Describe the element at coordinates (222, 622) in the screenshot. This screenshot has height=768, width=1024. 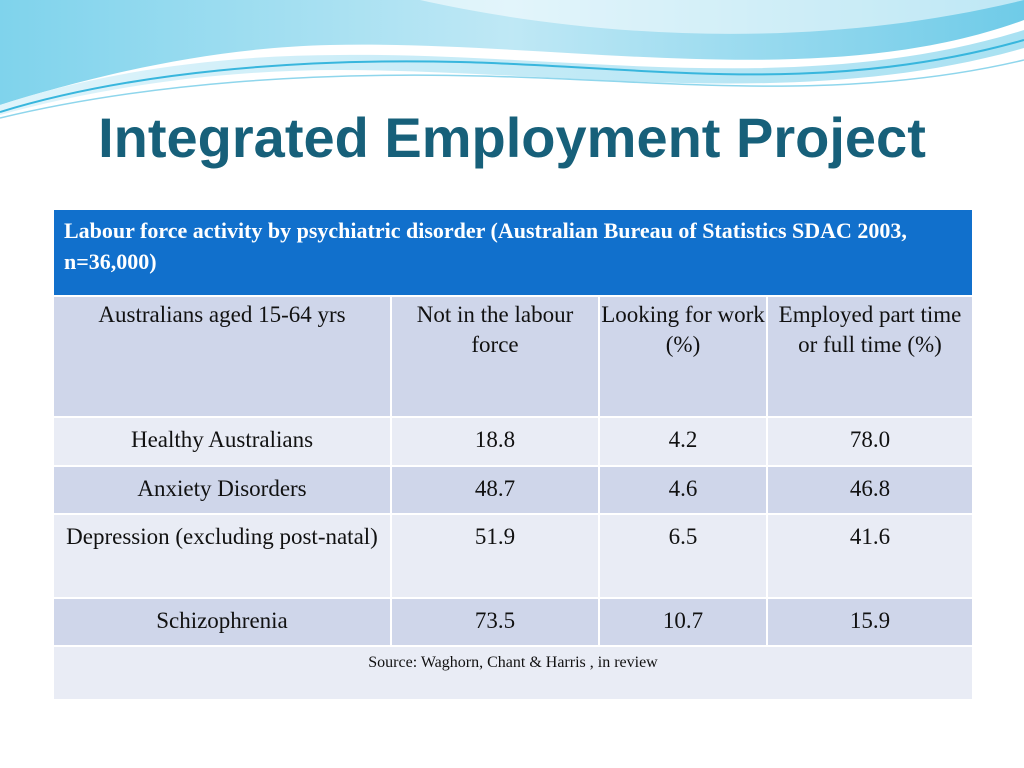
I see `row-label: Schizophrenia` at that location.